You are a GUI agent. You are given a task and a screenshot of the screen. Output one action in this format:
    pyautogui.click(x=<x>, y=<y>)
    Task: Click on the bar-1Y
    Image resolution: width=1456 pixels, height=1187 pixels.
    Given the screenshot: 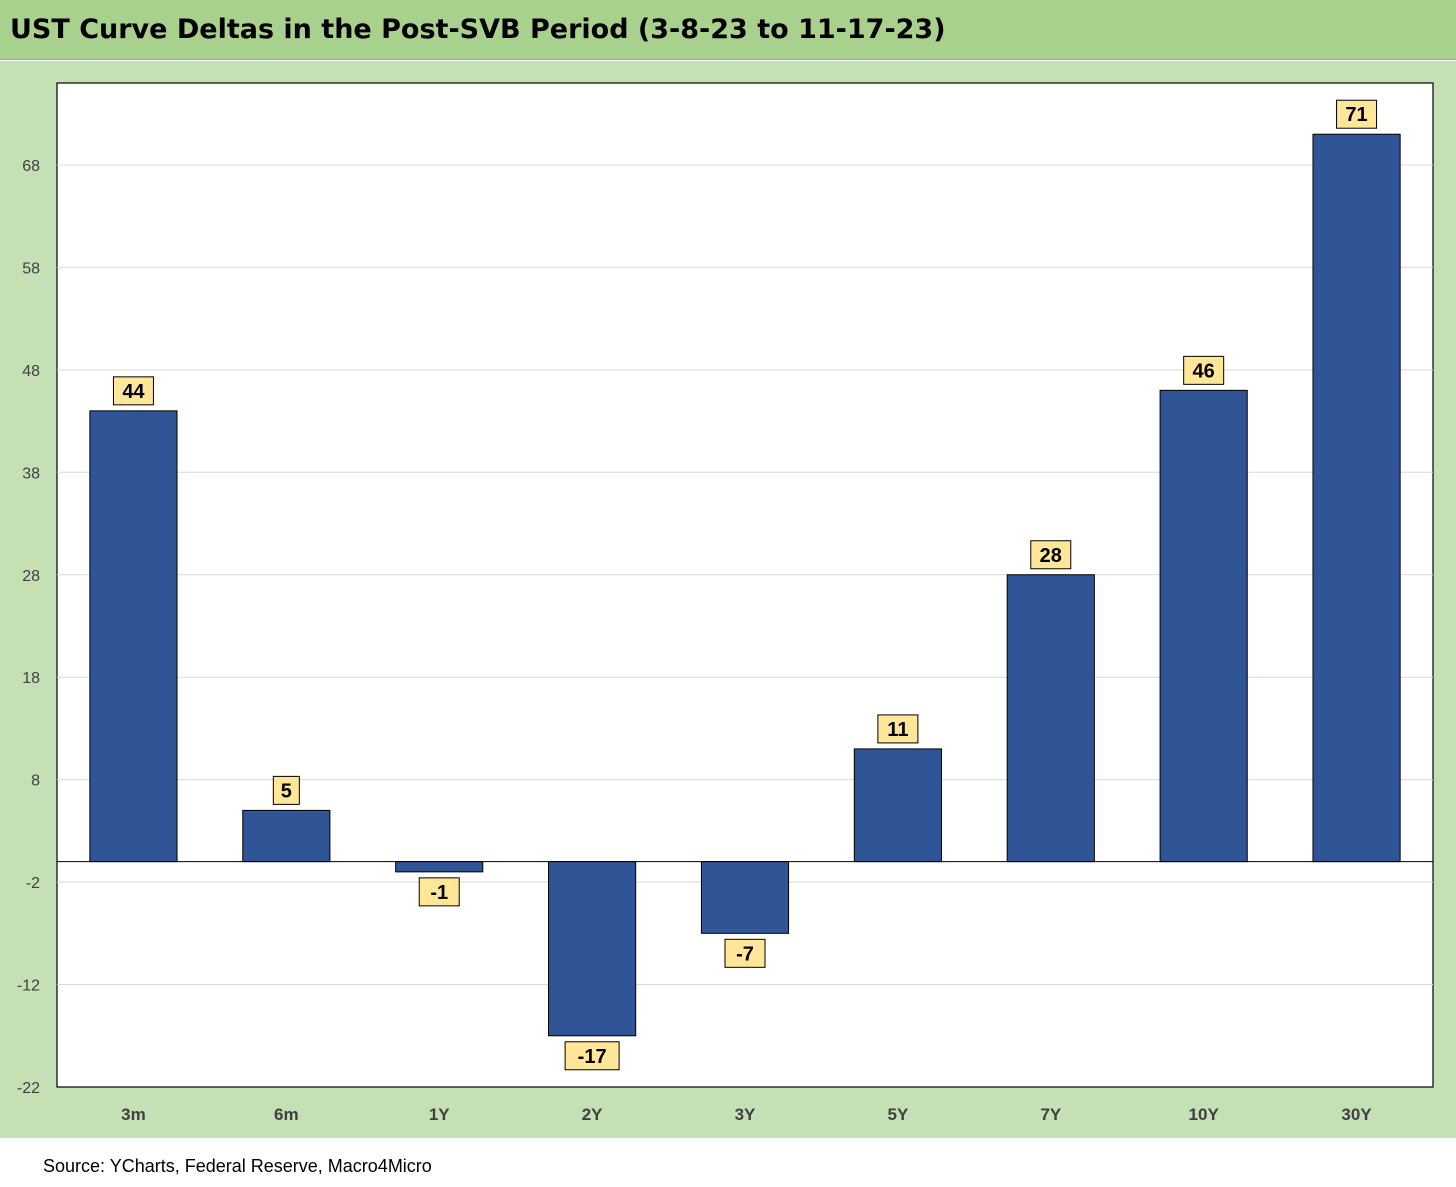 What is the action you would take?
    pyautogui.click(x=439, y=867)
    